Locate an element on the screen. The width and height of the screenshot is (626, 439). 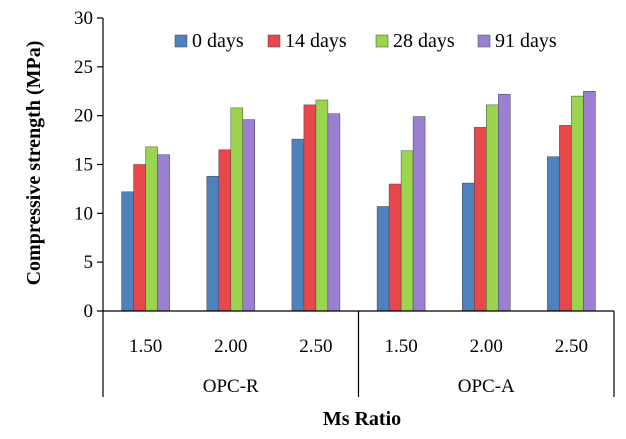
y-tick-label-5: 5 is located at coordinates (89, 262).